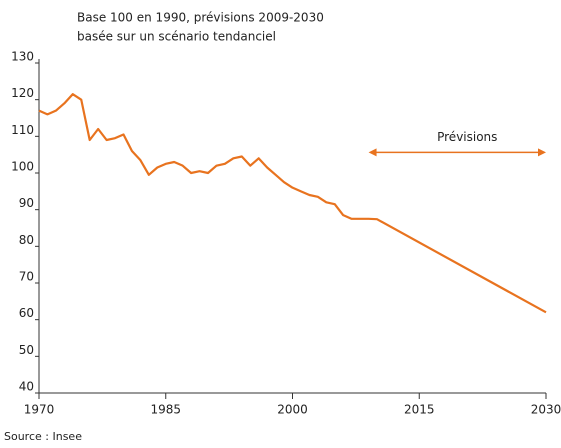 This screenshot has width=561, height=448. I want to click on y-tick-label: 90, so click(26, 203).